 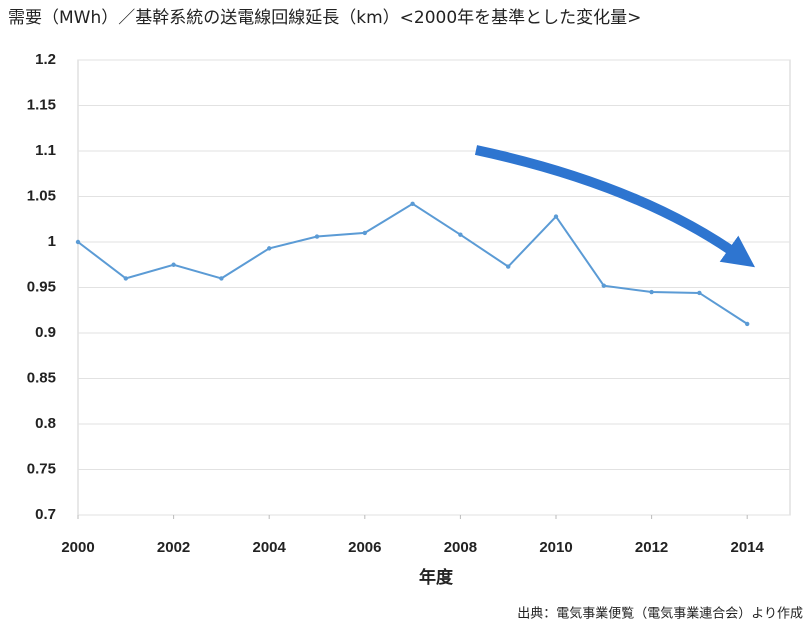 I want to click on y-tick-label: 1.15, so click(x=41, y=104).